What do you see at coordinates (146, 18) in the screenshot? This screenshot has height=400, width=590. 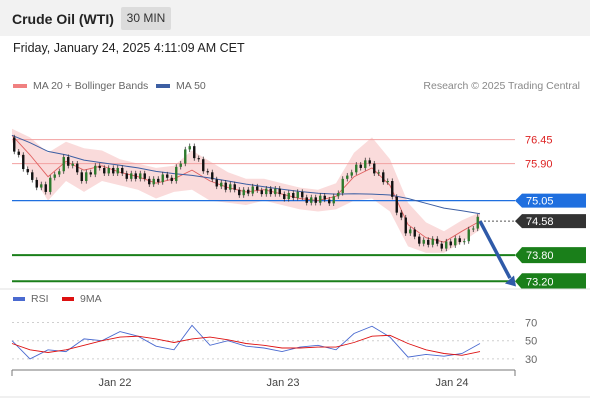 I see `timeframe-selector: 30 MIN` at bounding box center [146, 18].